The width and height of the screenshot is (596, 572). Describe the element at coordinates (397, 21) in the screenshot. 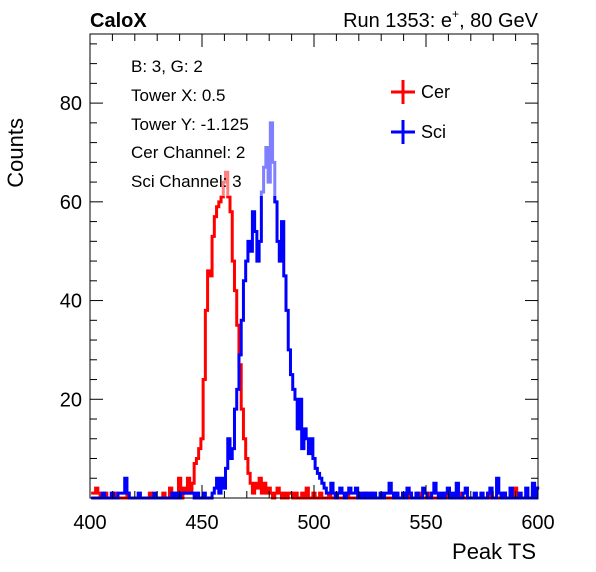

I see `header-right-prefix: Run 1353: e` at that location.